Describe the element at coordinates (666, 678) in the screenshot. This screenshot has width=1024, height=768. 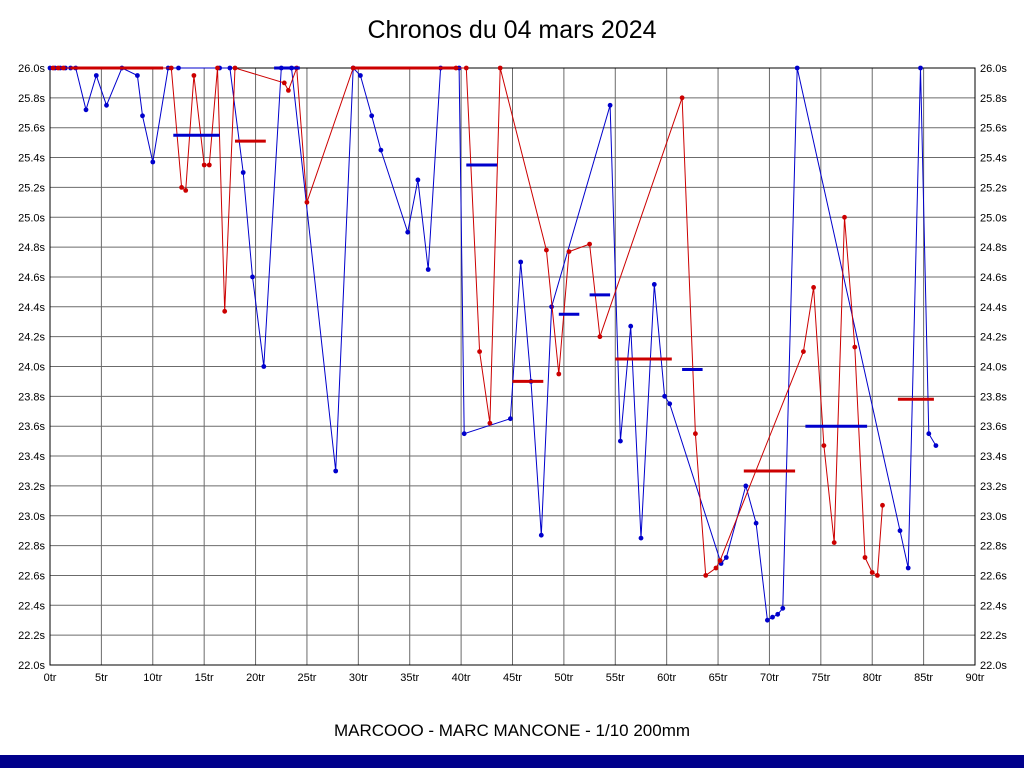
I see `x-tick-label: 60tr` at that location.